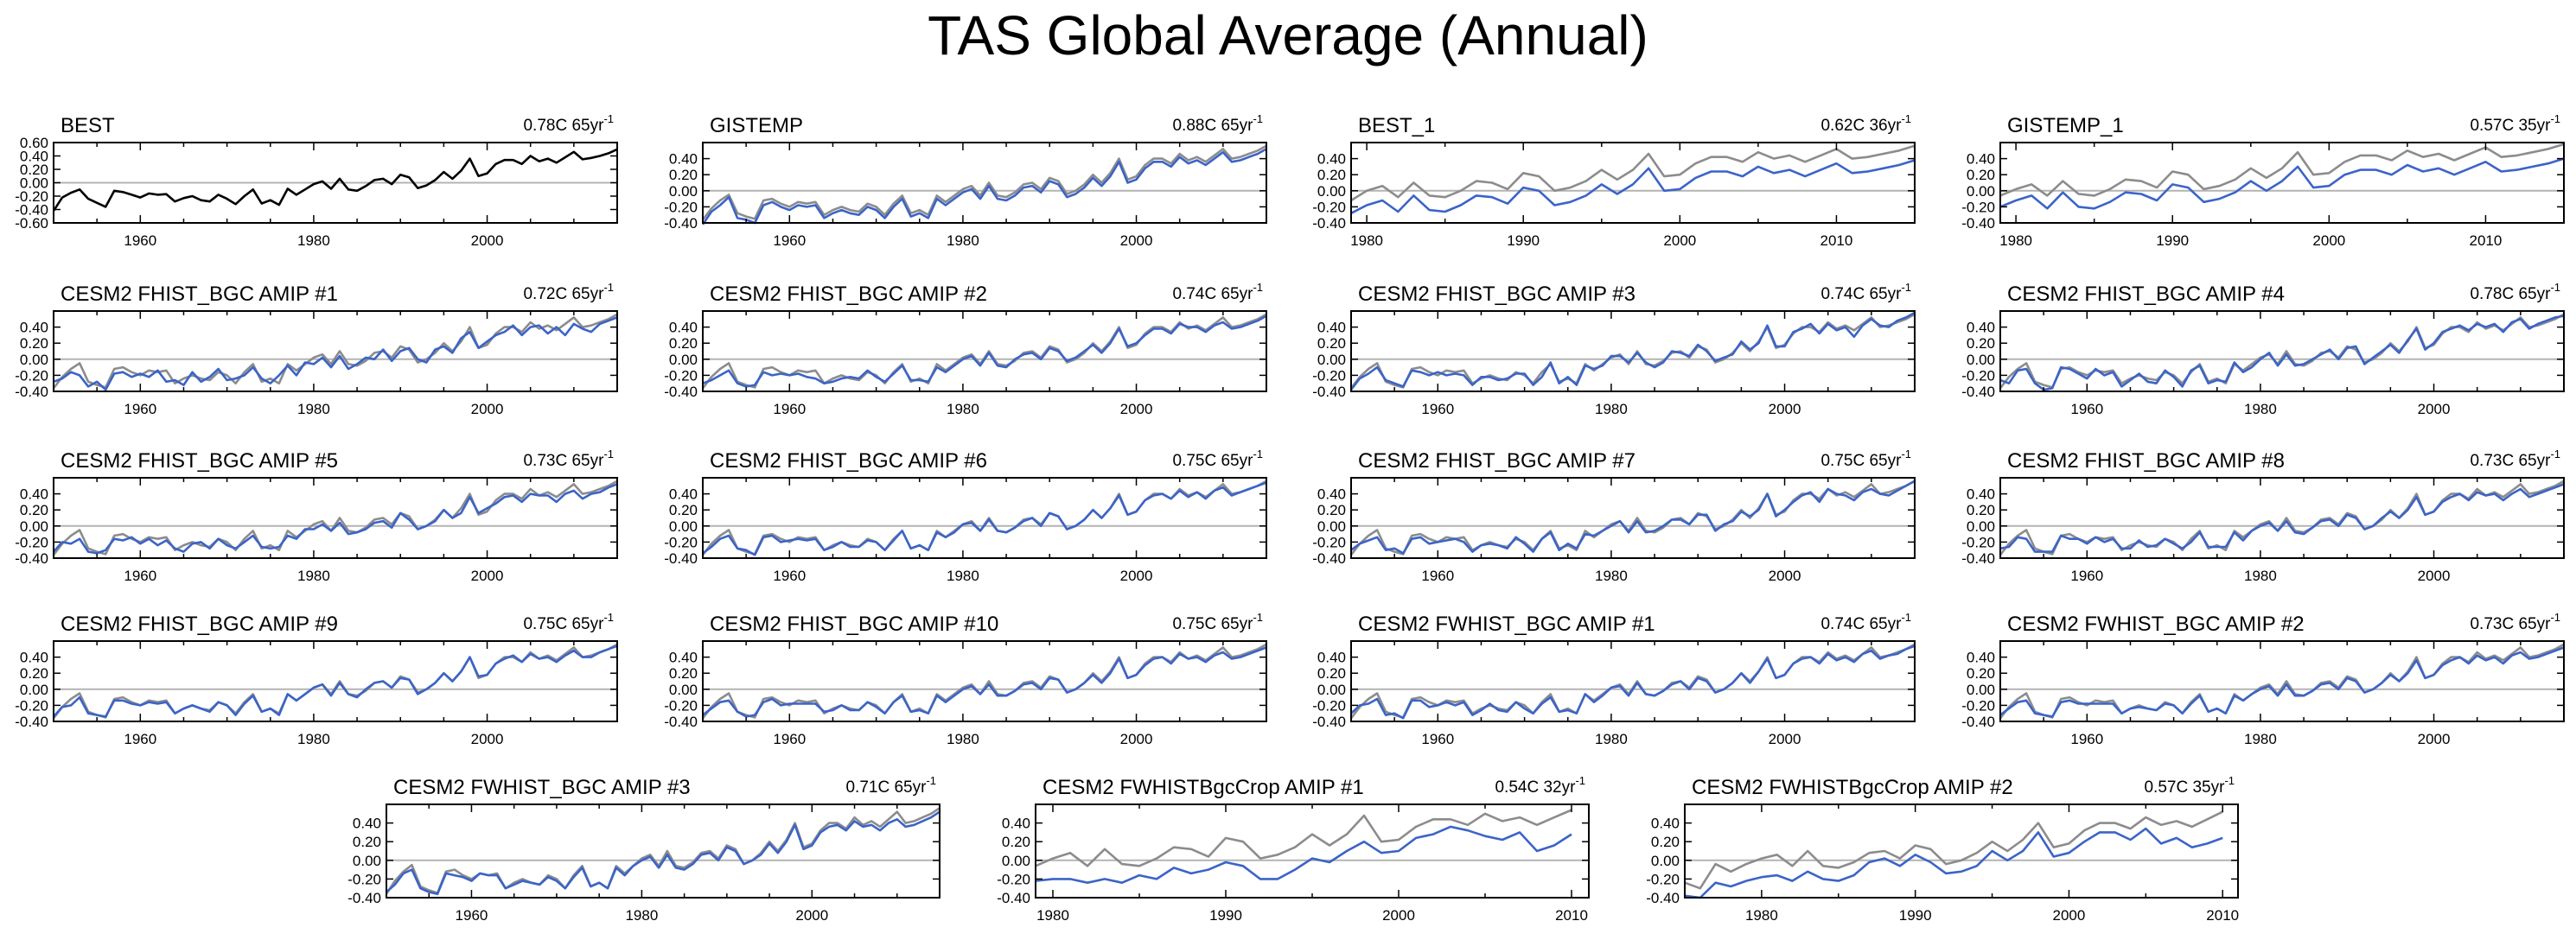  Describe the element at coordinates (1865, 123) in the screenshot. I see `panel-trend-stat: 0.62C 36yr-1` at that location.